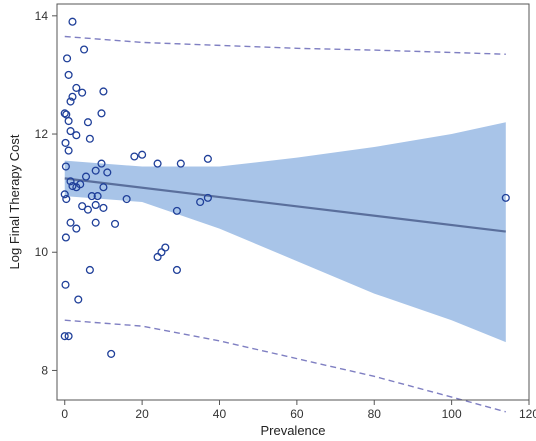 This screenshot has width=536, height=441. I want to click on fit-line-layer, so click(285, 205).